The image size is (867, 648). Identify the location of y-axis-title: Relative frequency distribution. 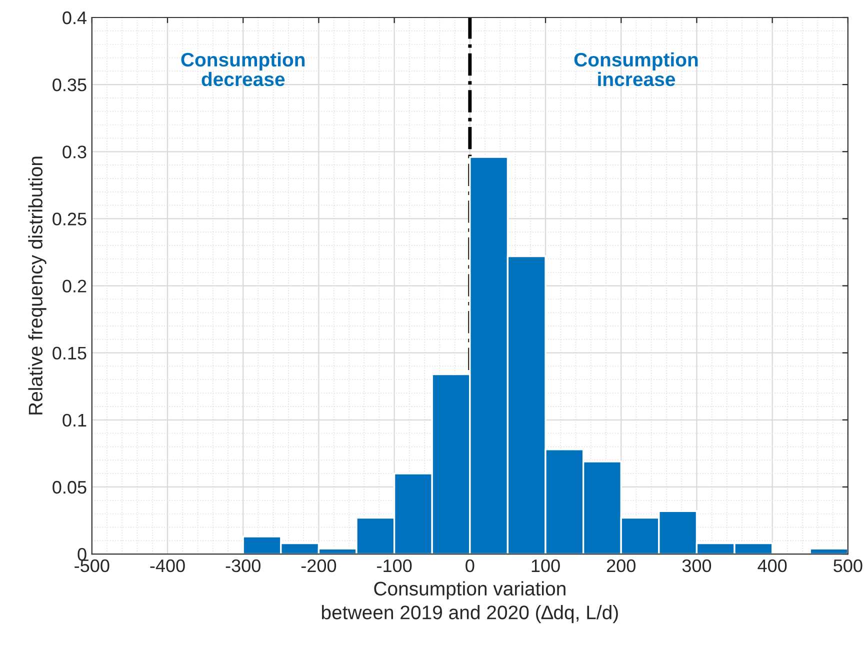
(37, 285).